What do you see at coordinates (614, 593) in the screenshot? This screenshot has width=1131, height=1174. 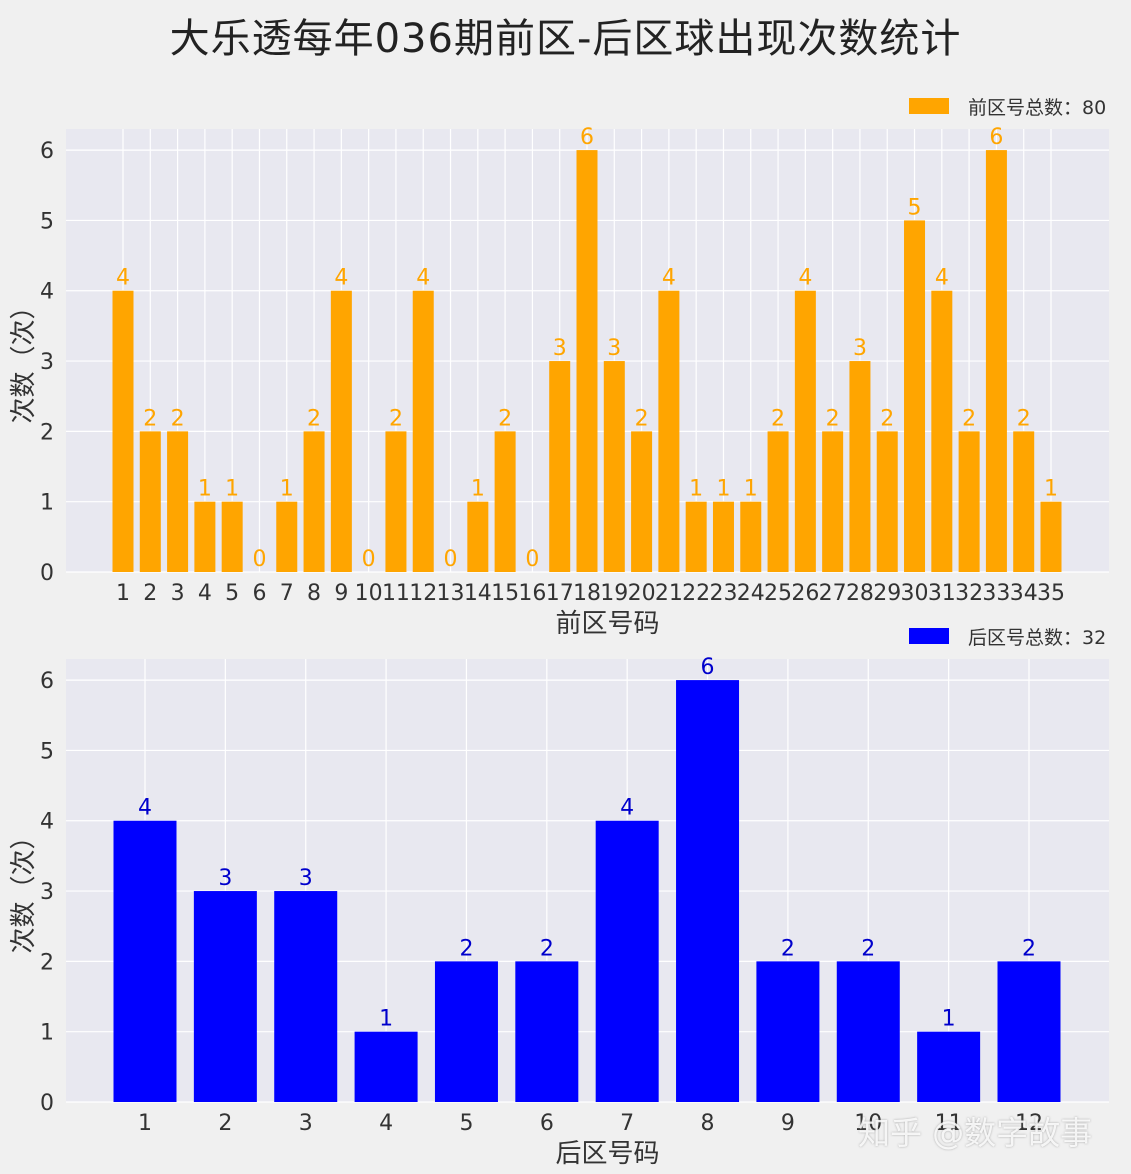 I see `x-tick-label-19: 19` at bounding box center [614, 593].